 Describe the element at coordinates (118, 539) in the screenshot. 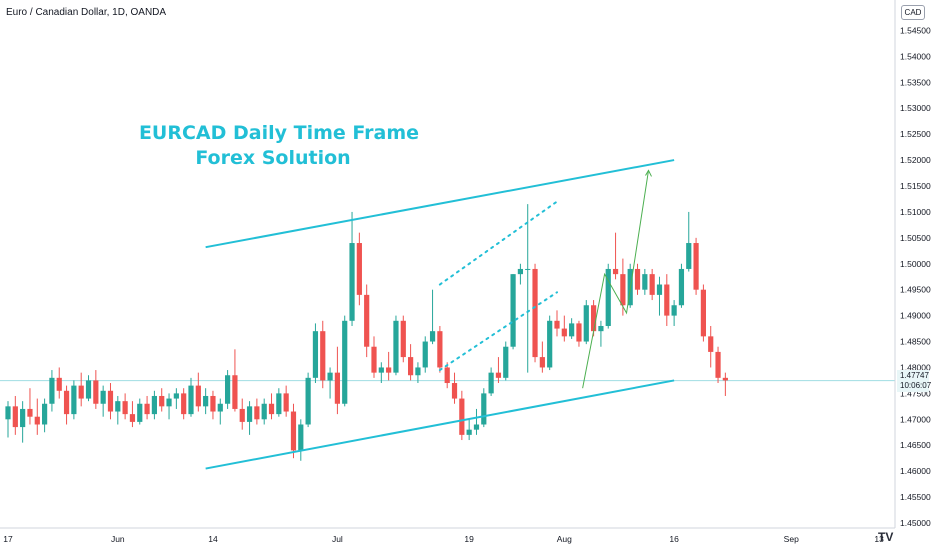

I see `x-tick-label: Jun` at that location.